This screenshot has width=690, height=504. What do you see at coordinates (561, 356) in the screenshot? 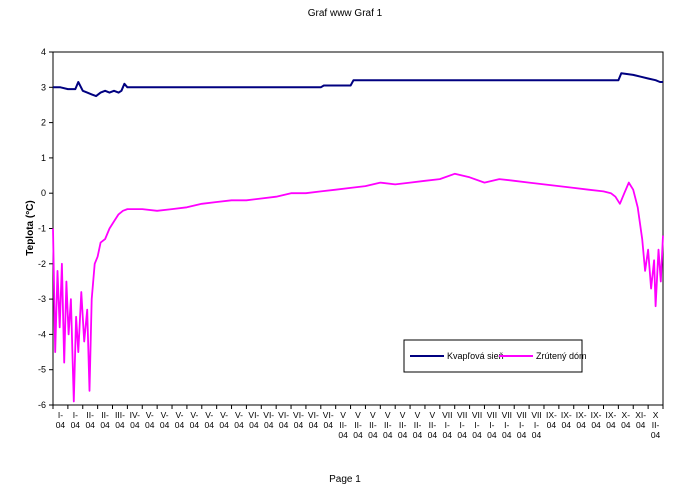
I see `legend-label-zruteny-dom: Zrútený dóm` at bounding box center [561, 356].